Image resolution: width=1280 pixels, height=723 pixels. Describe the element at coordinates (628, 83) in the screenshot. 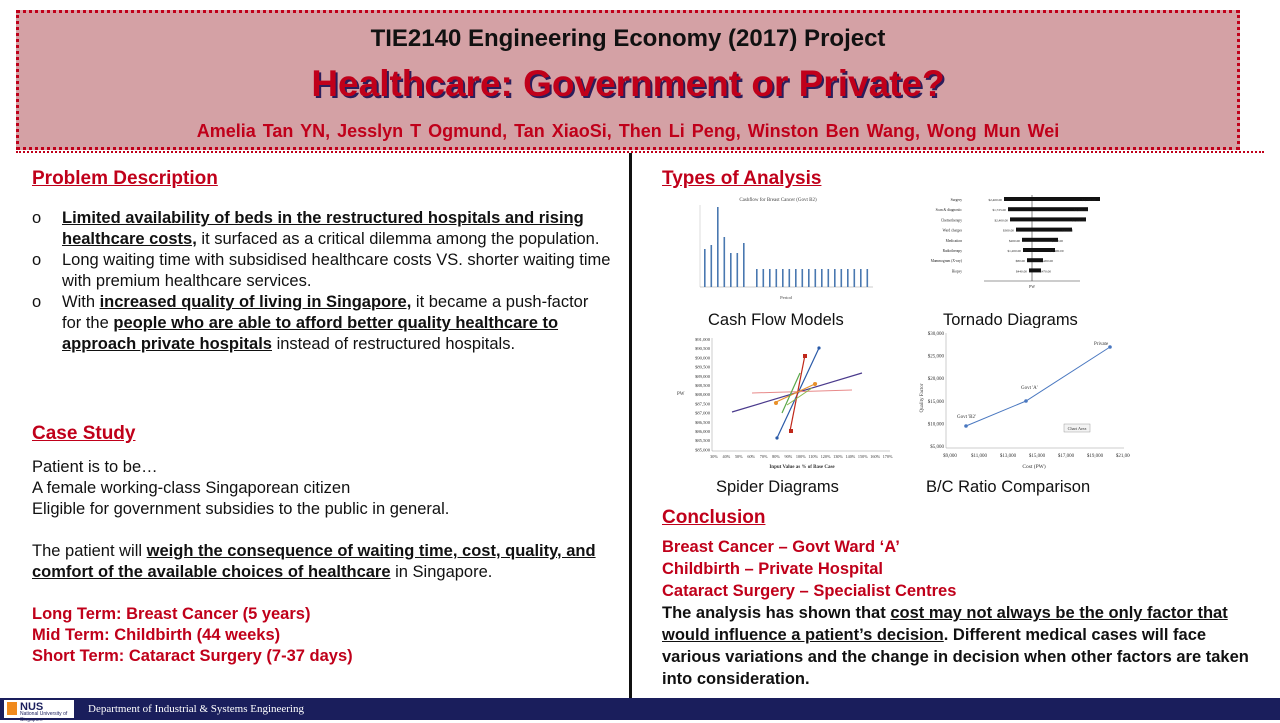

I see `poster-title: Healthcare: Government or Private?` at that location.